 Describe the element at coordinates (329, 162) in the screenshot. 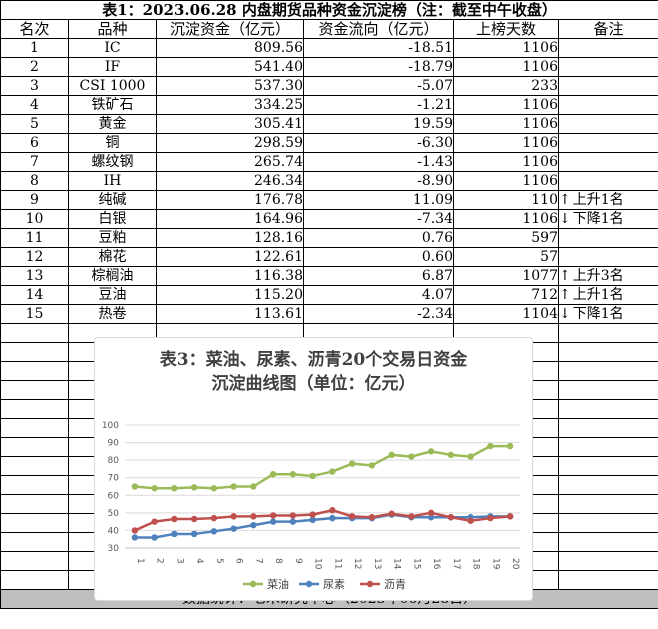

I see `table-row: 7 螺纹钢 265.74 -1.43 1106` at that location.